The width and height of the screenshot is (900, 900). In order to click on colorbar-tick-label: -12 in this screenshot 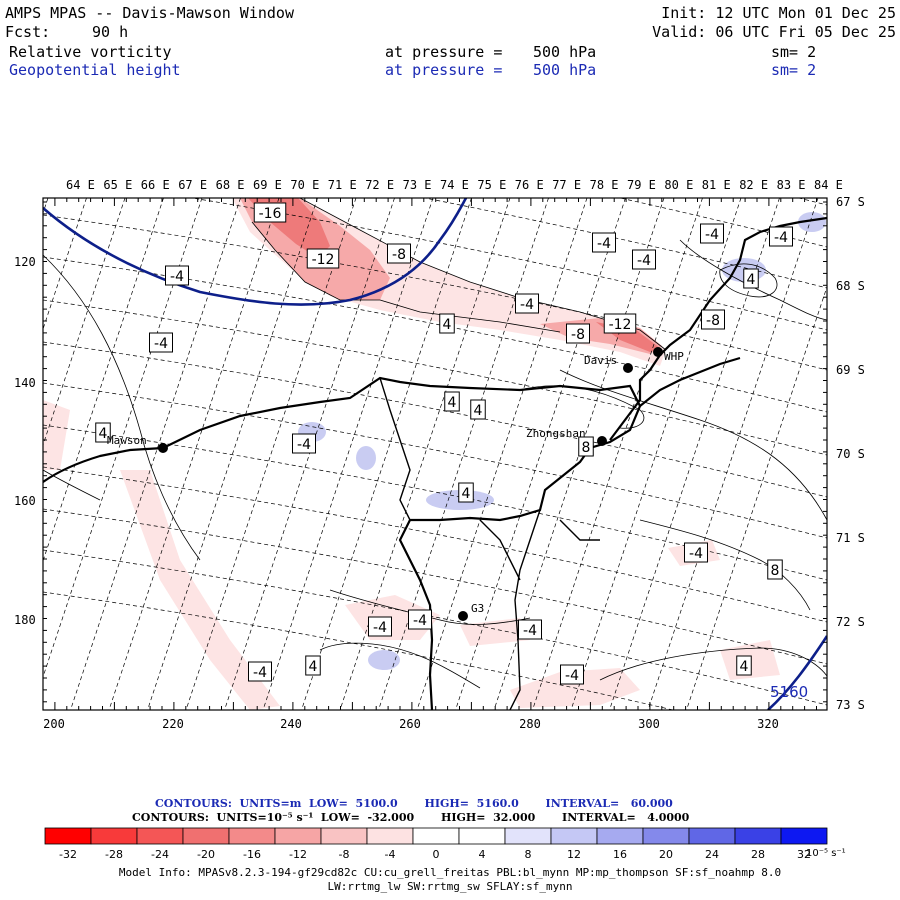, I will do `click(298, 854)`.